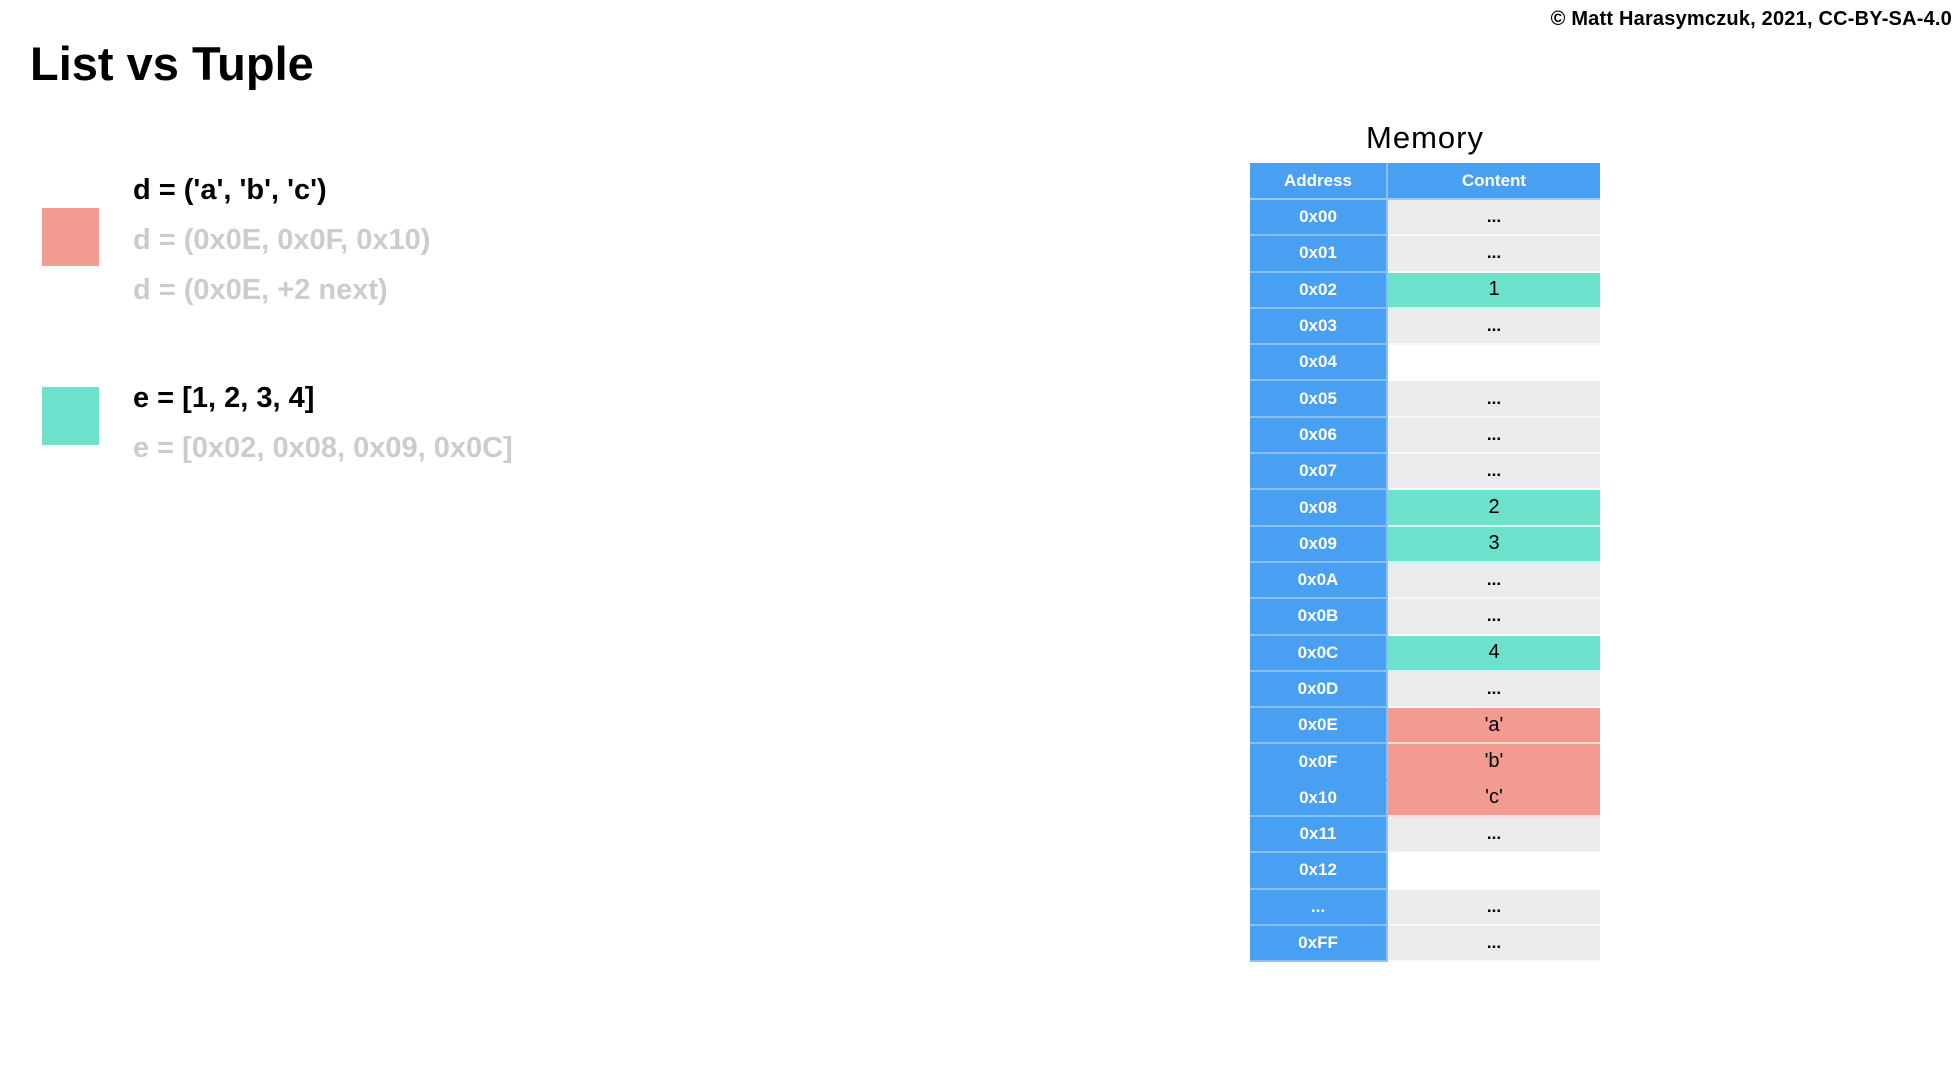 The image size is (1960, 1080). What do you see at coordinates (1494, 726) in the screenshot?
I see `memory-content-cell: 'a'` at bounding box center [1494, 726].